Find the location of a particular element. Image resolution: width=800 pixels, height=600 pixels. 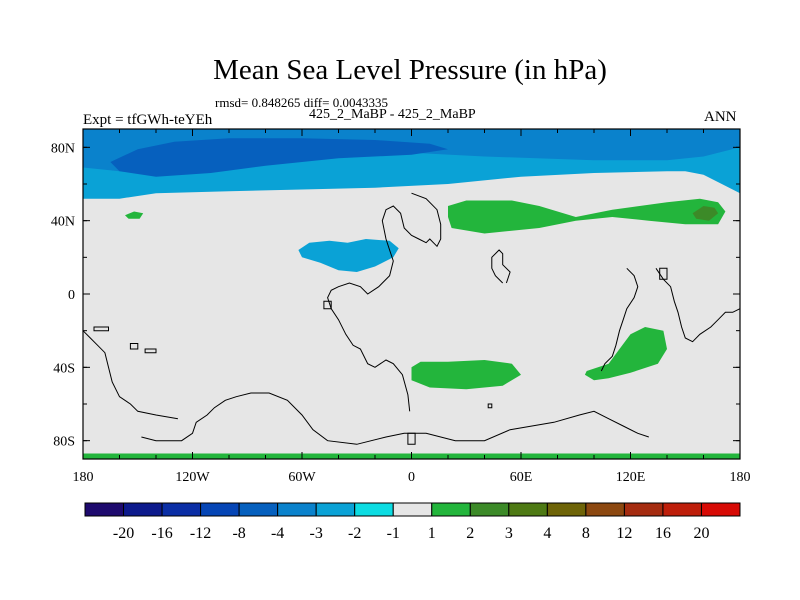

region-arctic-deep is located at coordinates (279, 157).